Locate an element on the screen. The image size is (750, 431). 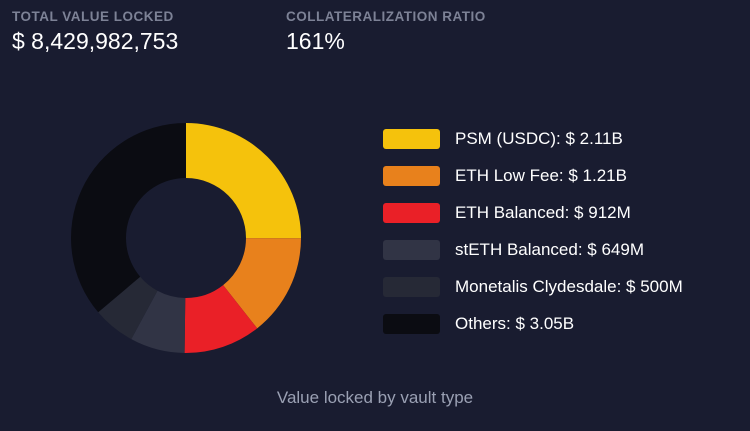
donut-segment-steth-balanced is located at coordinates (158, 321).